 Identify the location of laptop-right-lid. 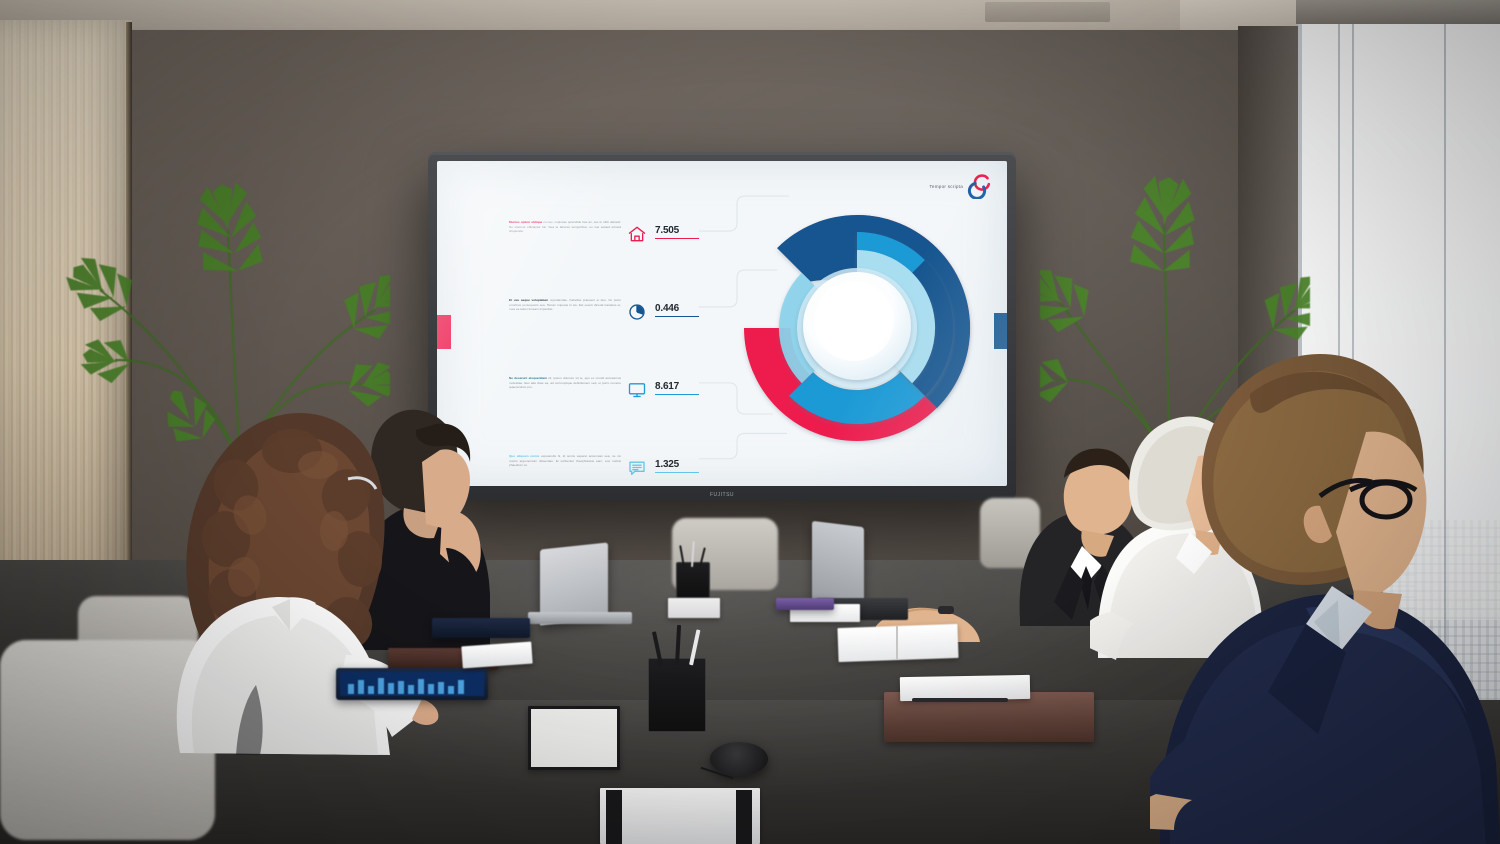
(838, 563).